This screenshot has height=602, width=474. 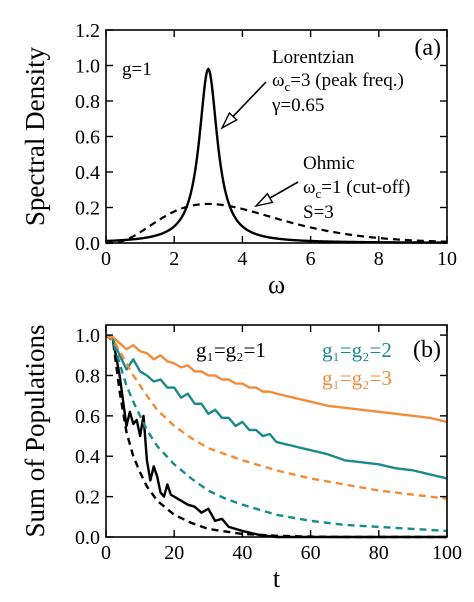 I want to click on lorentzian-arrow, so click(x=243, y=105).